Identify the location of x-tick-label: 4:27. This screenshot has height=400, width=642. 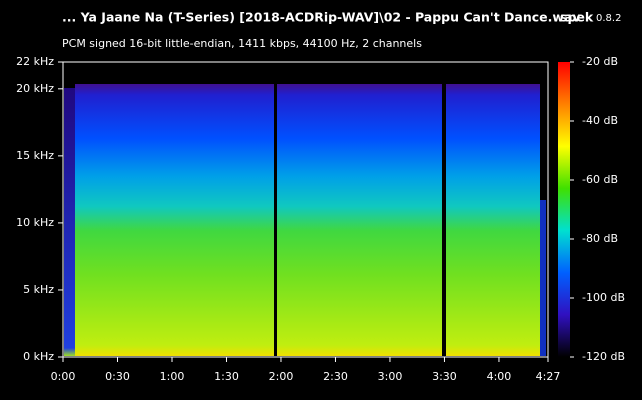
(548, 376).